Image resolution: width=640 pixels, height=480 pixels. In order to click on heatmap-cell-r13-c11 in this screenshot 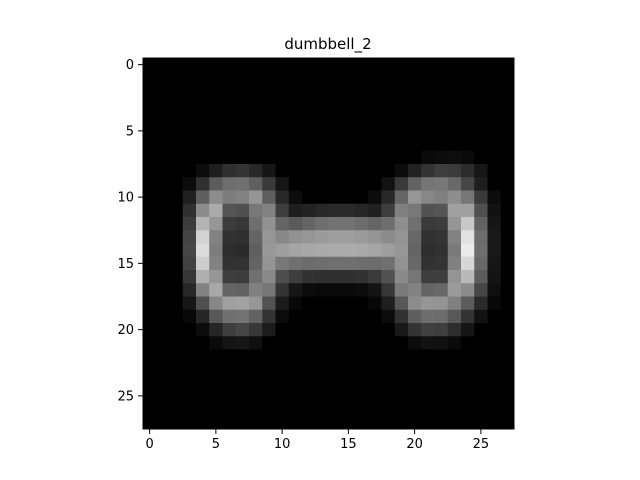, I will do `click(295, 237)`.